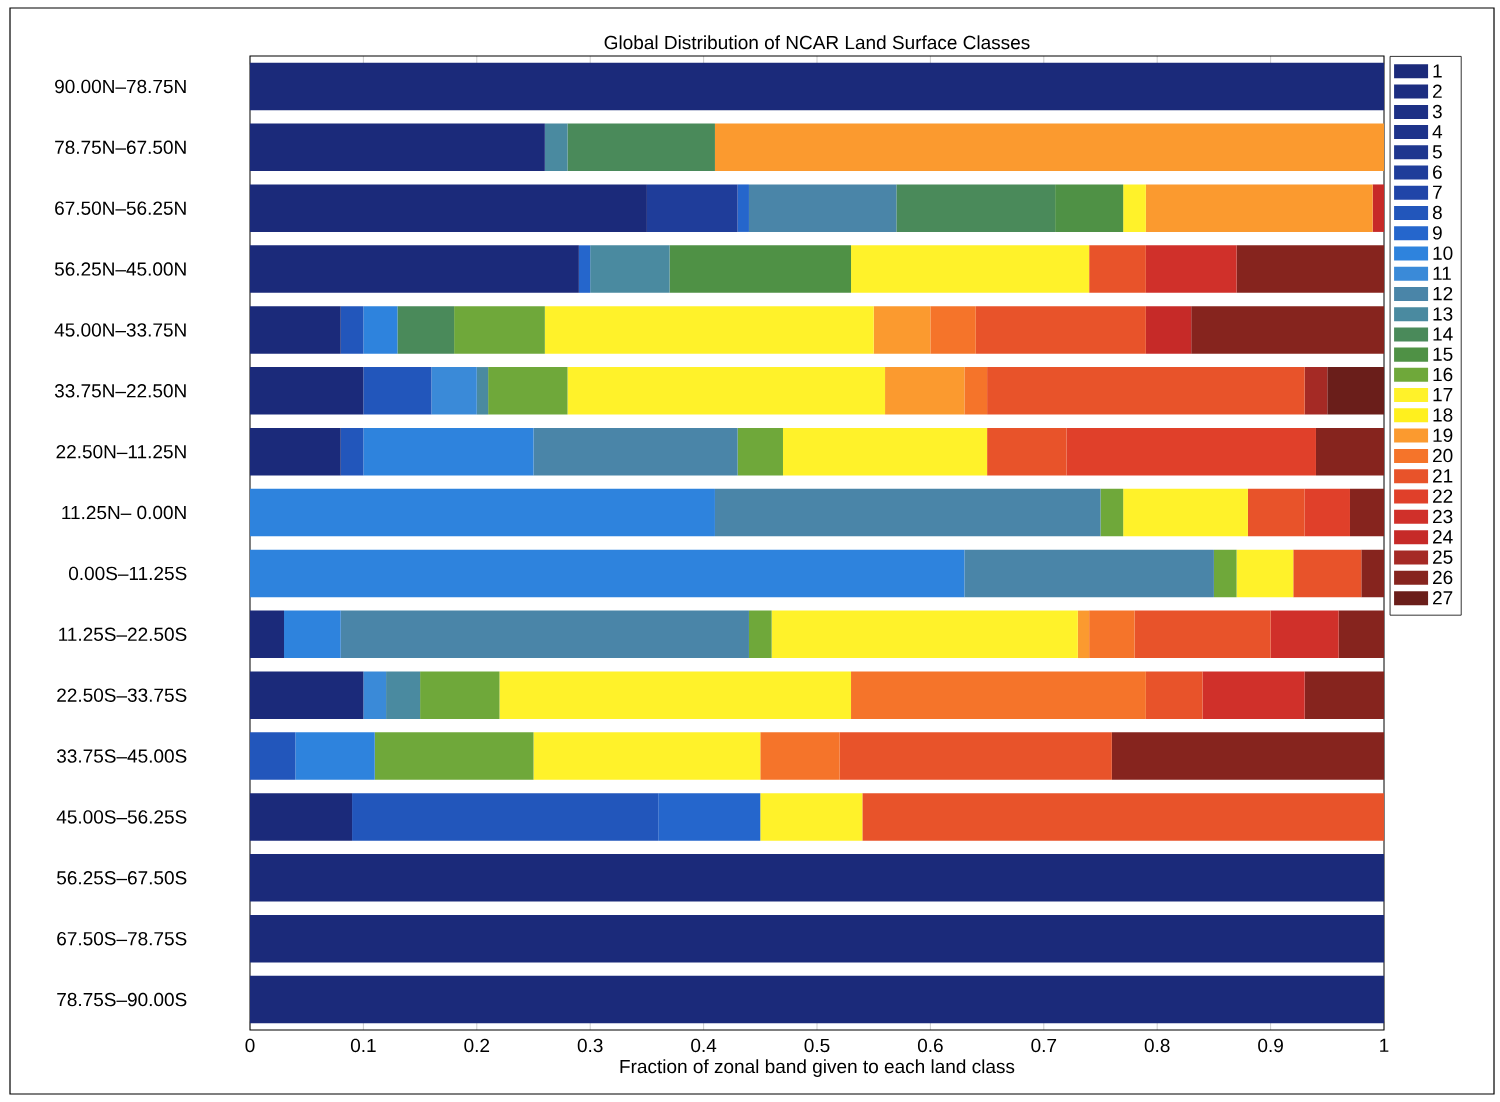 The image size is (1500, 1102). I want to click on legend-label: 20, so click(1443, 455).